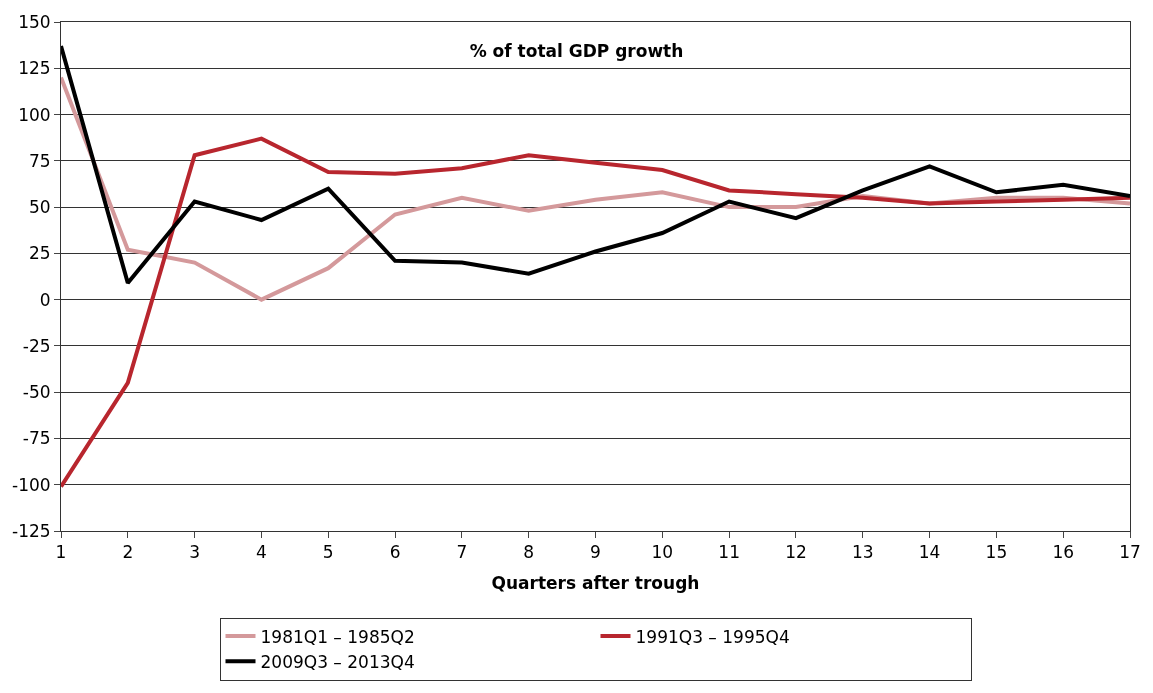 Image resolution: width=1153 pixels, height=693 pixels. Describe the element at coordinates (128, 552) in the screenshot. I see `x-tick-label: 2` at that location.